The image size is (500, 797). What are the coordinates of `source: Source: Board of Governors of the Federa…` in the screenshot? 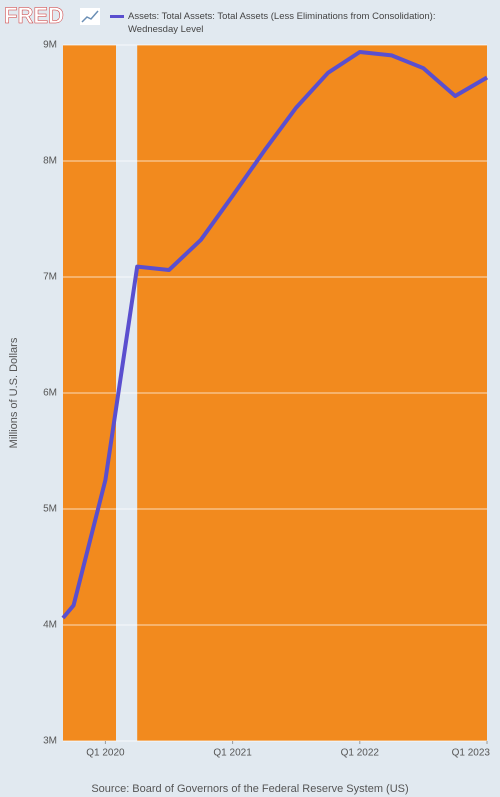 It's located at (249, 789).